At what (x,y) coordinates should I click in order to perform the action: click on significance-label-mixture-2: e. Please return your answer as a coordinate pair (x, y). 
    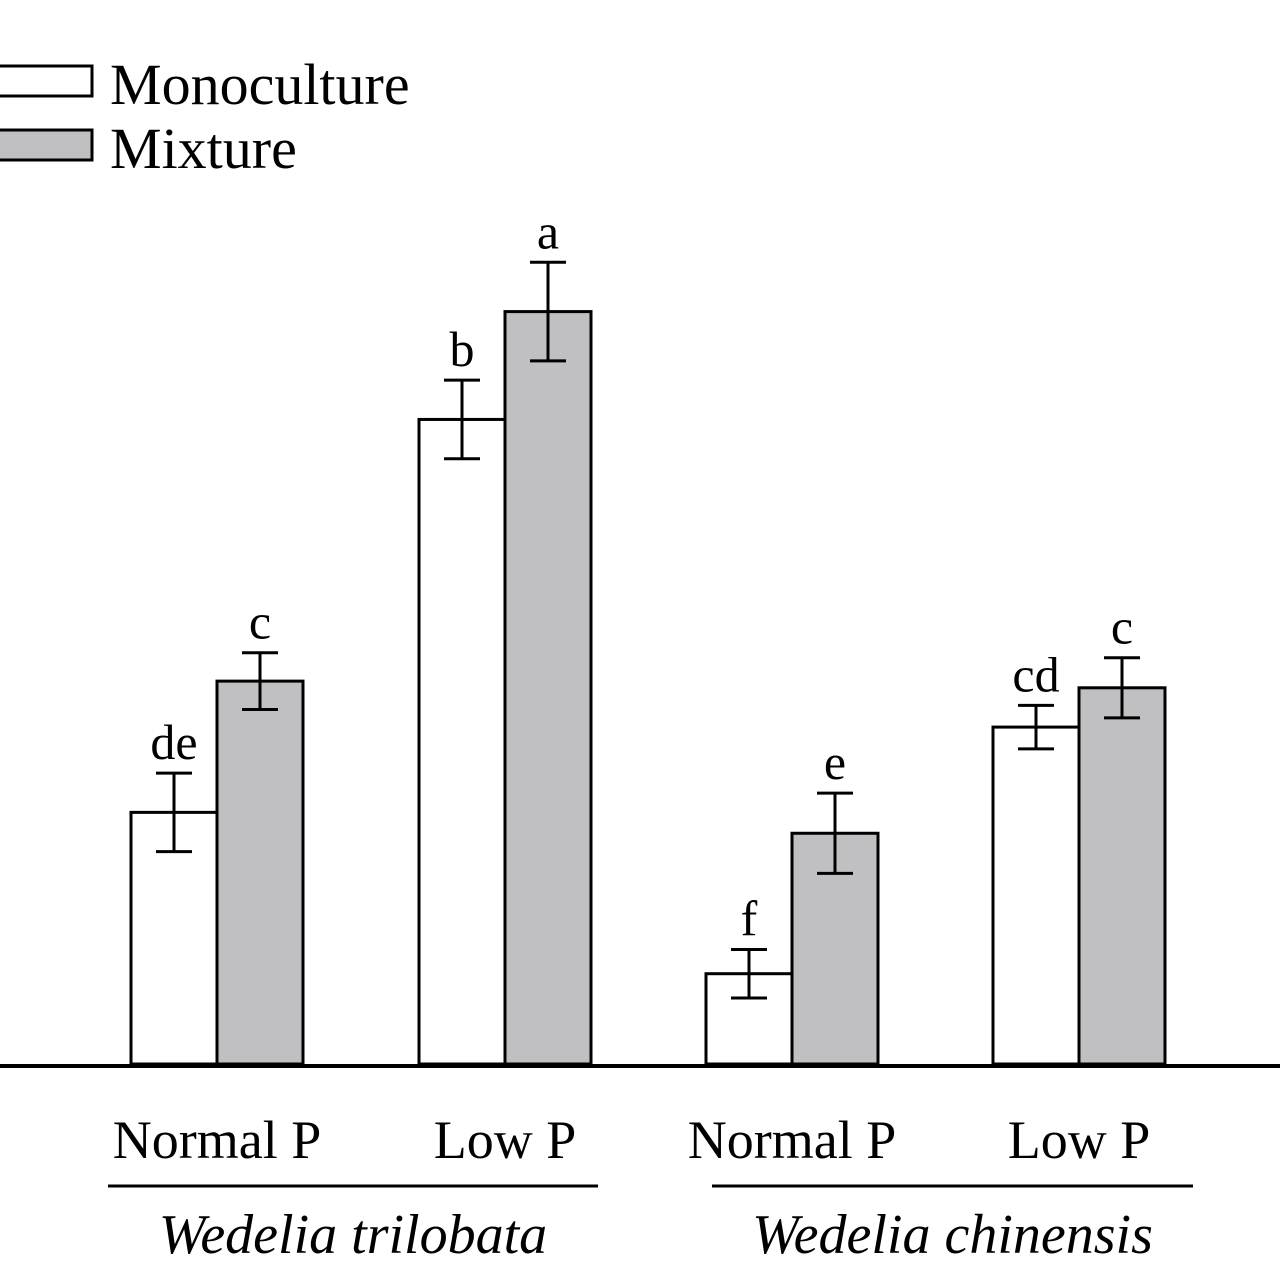
    Looking at the image, I should click on (835, 762).